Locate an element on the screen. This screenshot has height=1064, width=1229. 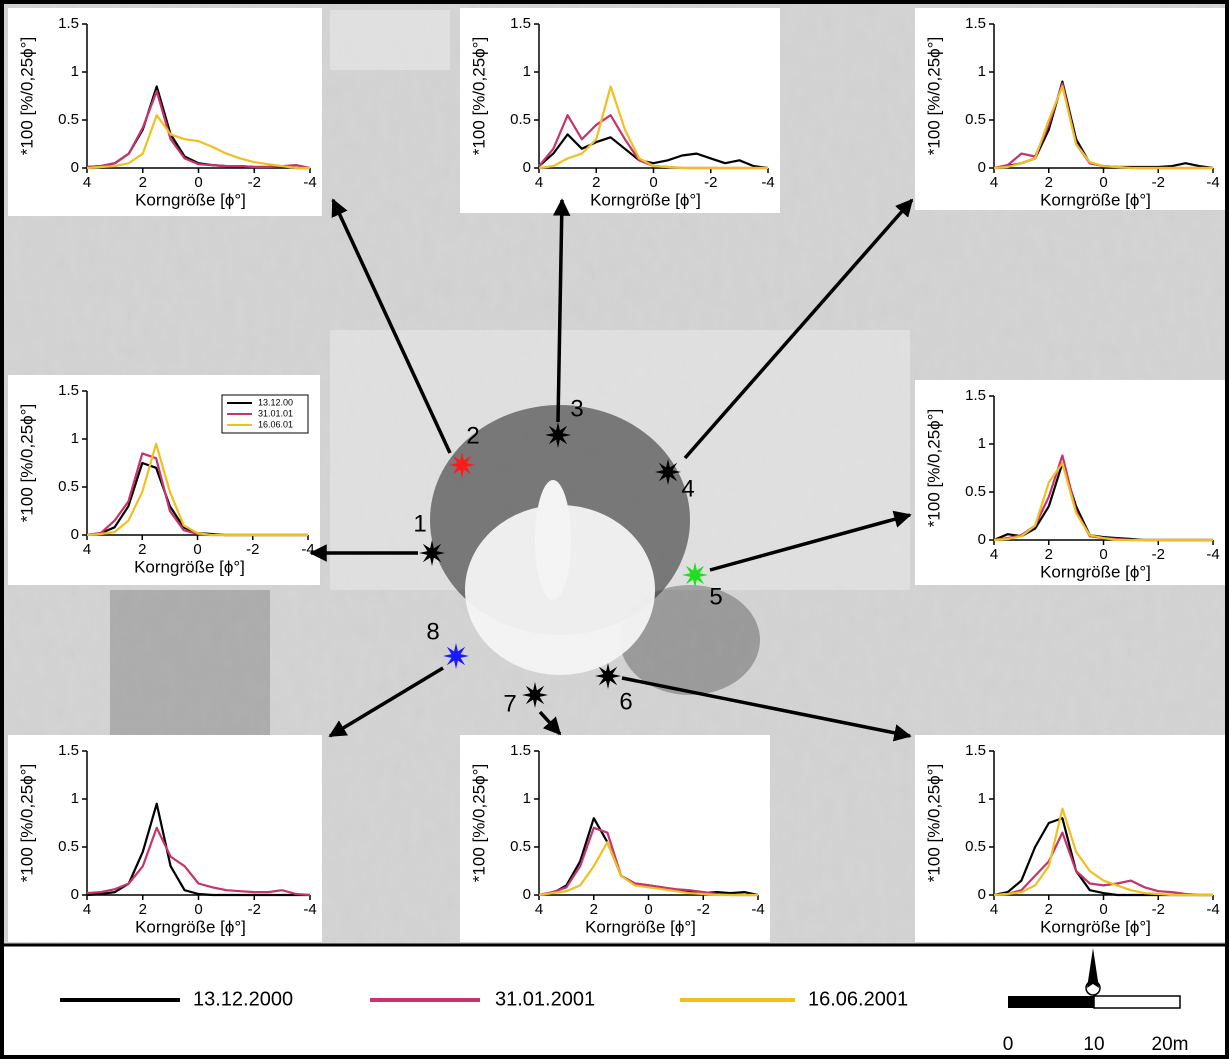
scale-label: 10 is located at coordinates (1093, 1044).